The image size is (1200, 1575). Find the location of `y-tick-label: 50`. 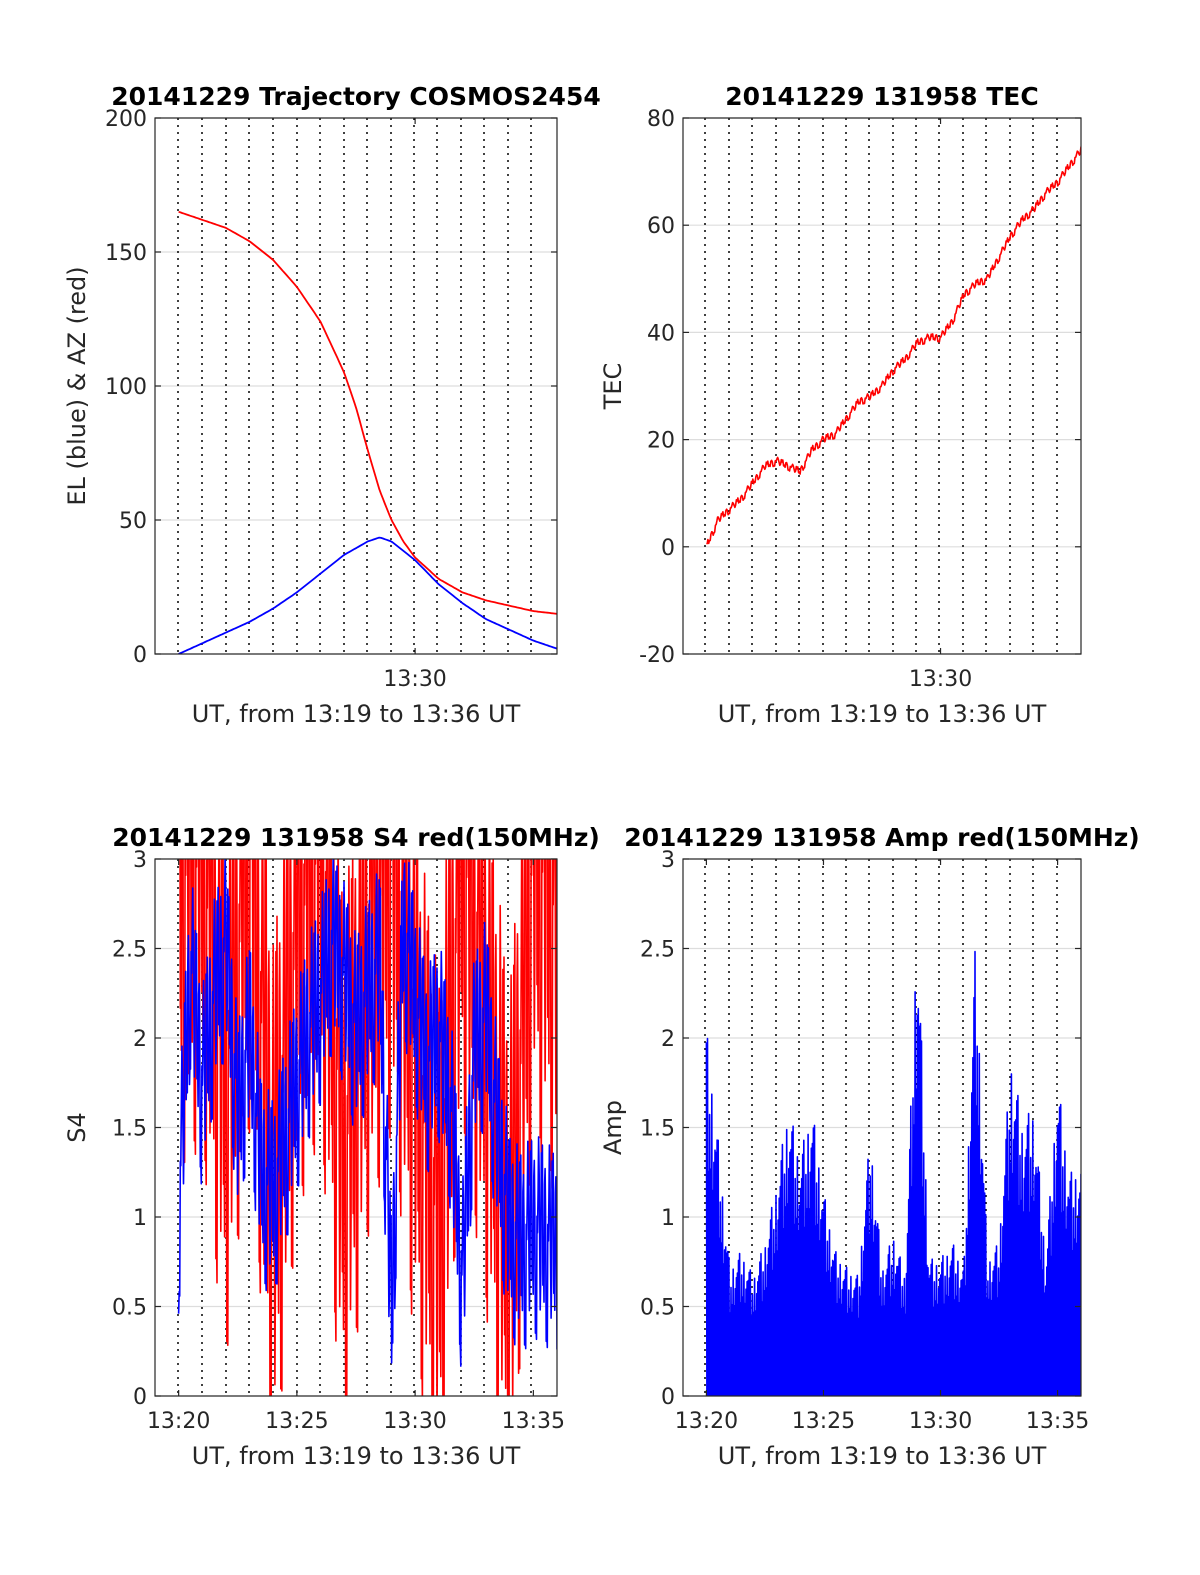

y-tick-label: 50 is located at coordinates (133, 521).